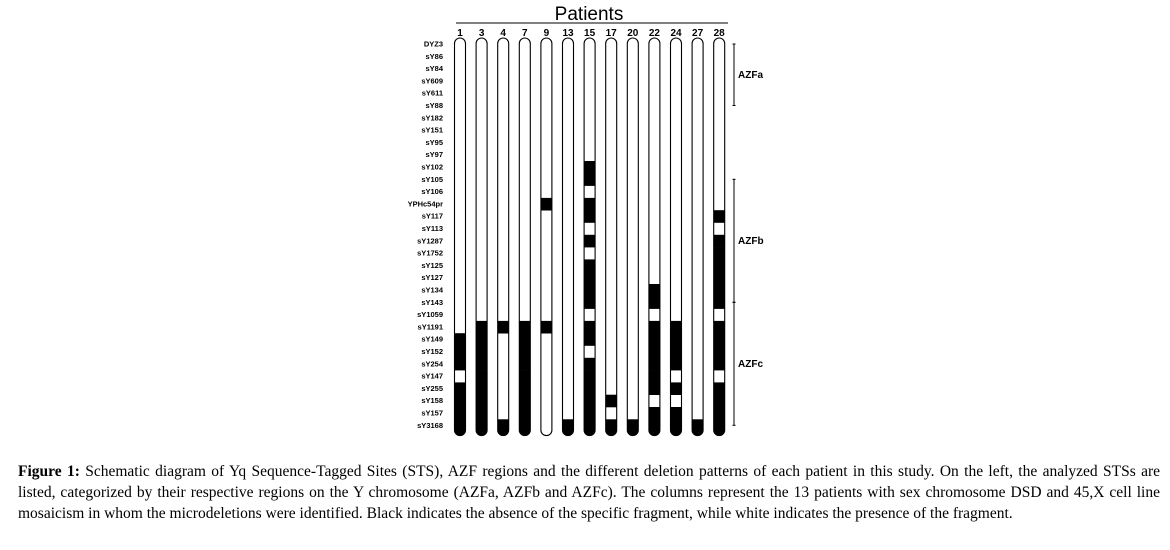 This screenshot has height=550, width=1170. Describe the element at coordinates (432, 351) in the screenshot. I see `marker-label: sY152` at that location.